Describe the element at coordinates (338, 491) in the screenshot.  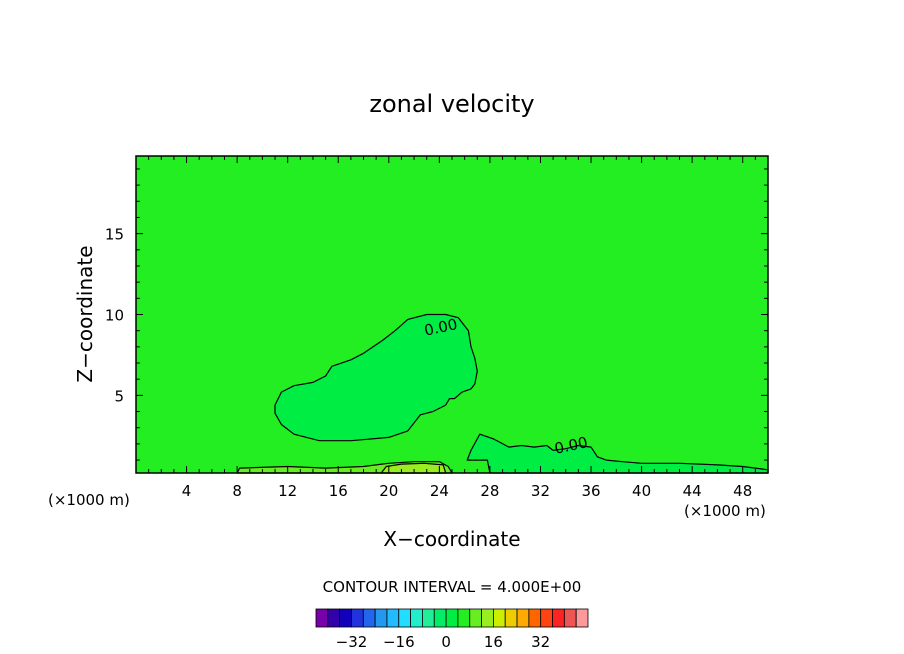
I see `x-tick-label: 16` at that location.